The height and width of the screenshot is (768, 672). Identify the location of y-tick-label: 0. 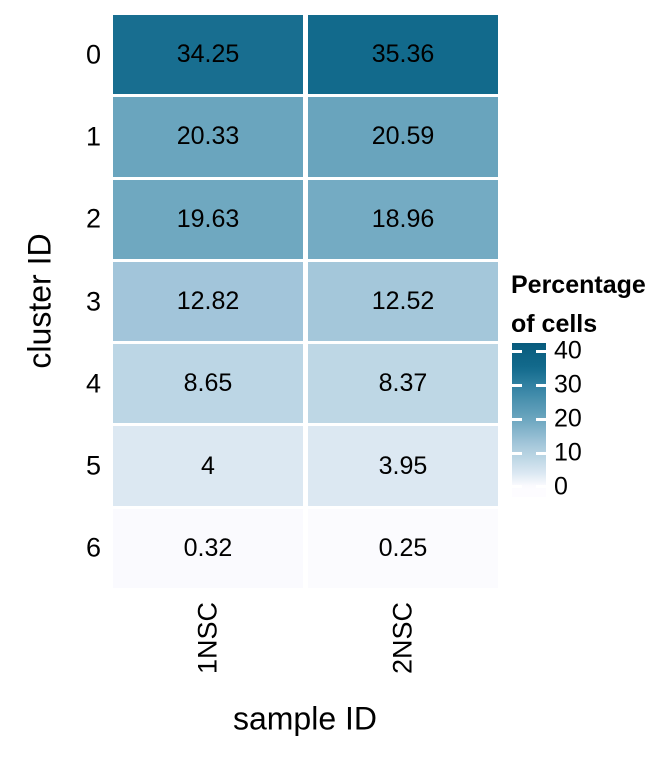
(93, 54).